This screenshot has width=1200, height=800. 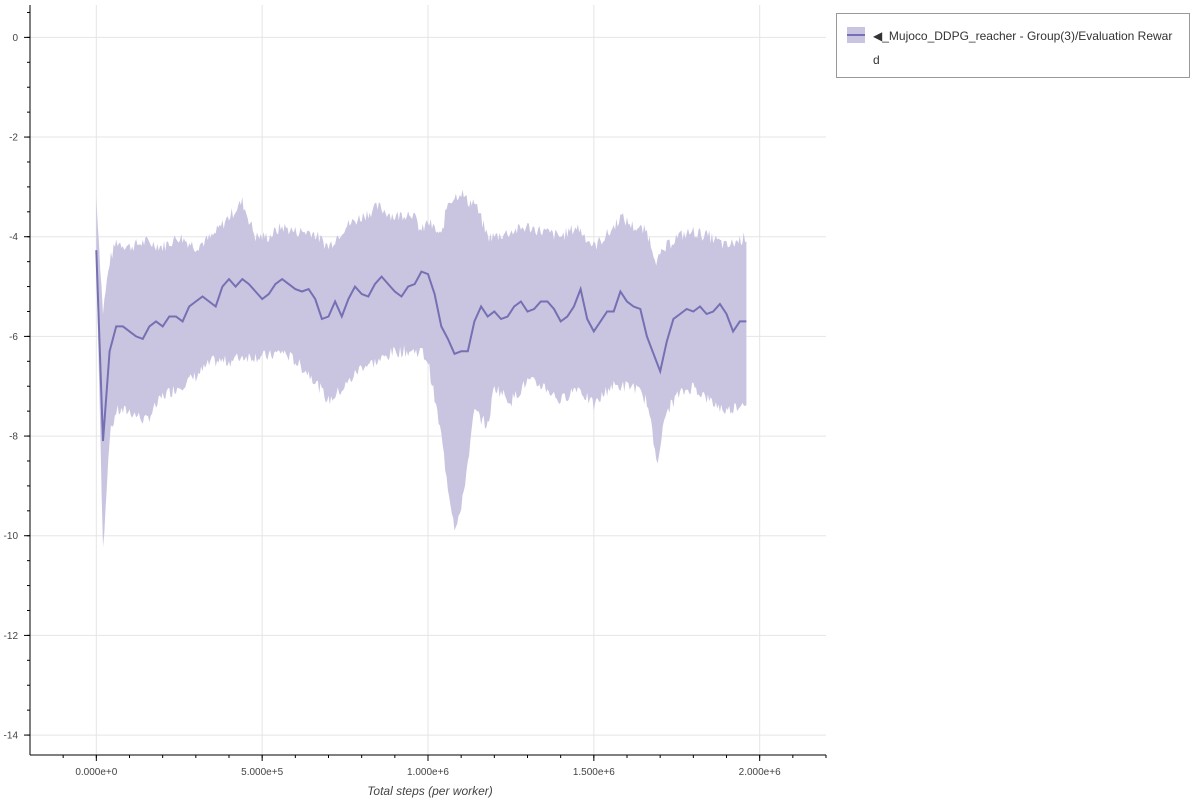 What do you see at coordinates (11, 536) in the screenshot?
I see `y-tick-label: -10` at bounding box center [11, 536].